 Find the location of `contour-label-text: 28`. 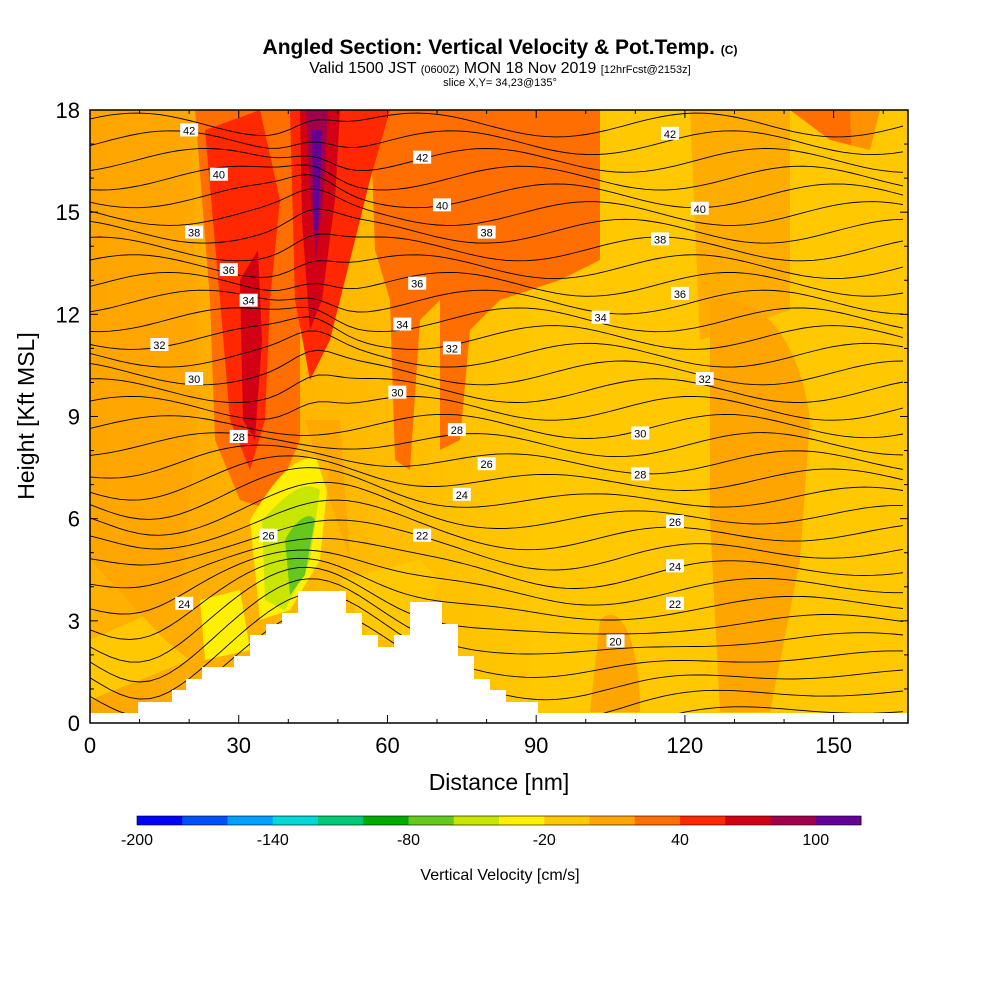

contour-label-text: 28 is located at coordinates (457, 431).